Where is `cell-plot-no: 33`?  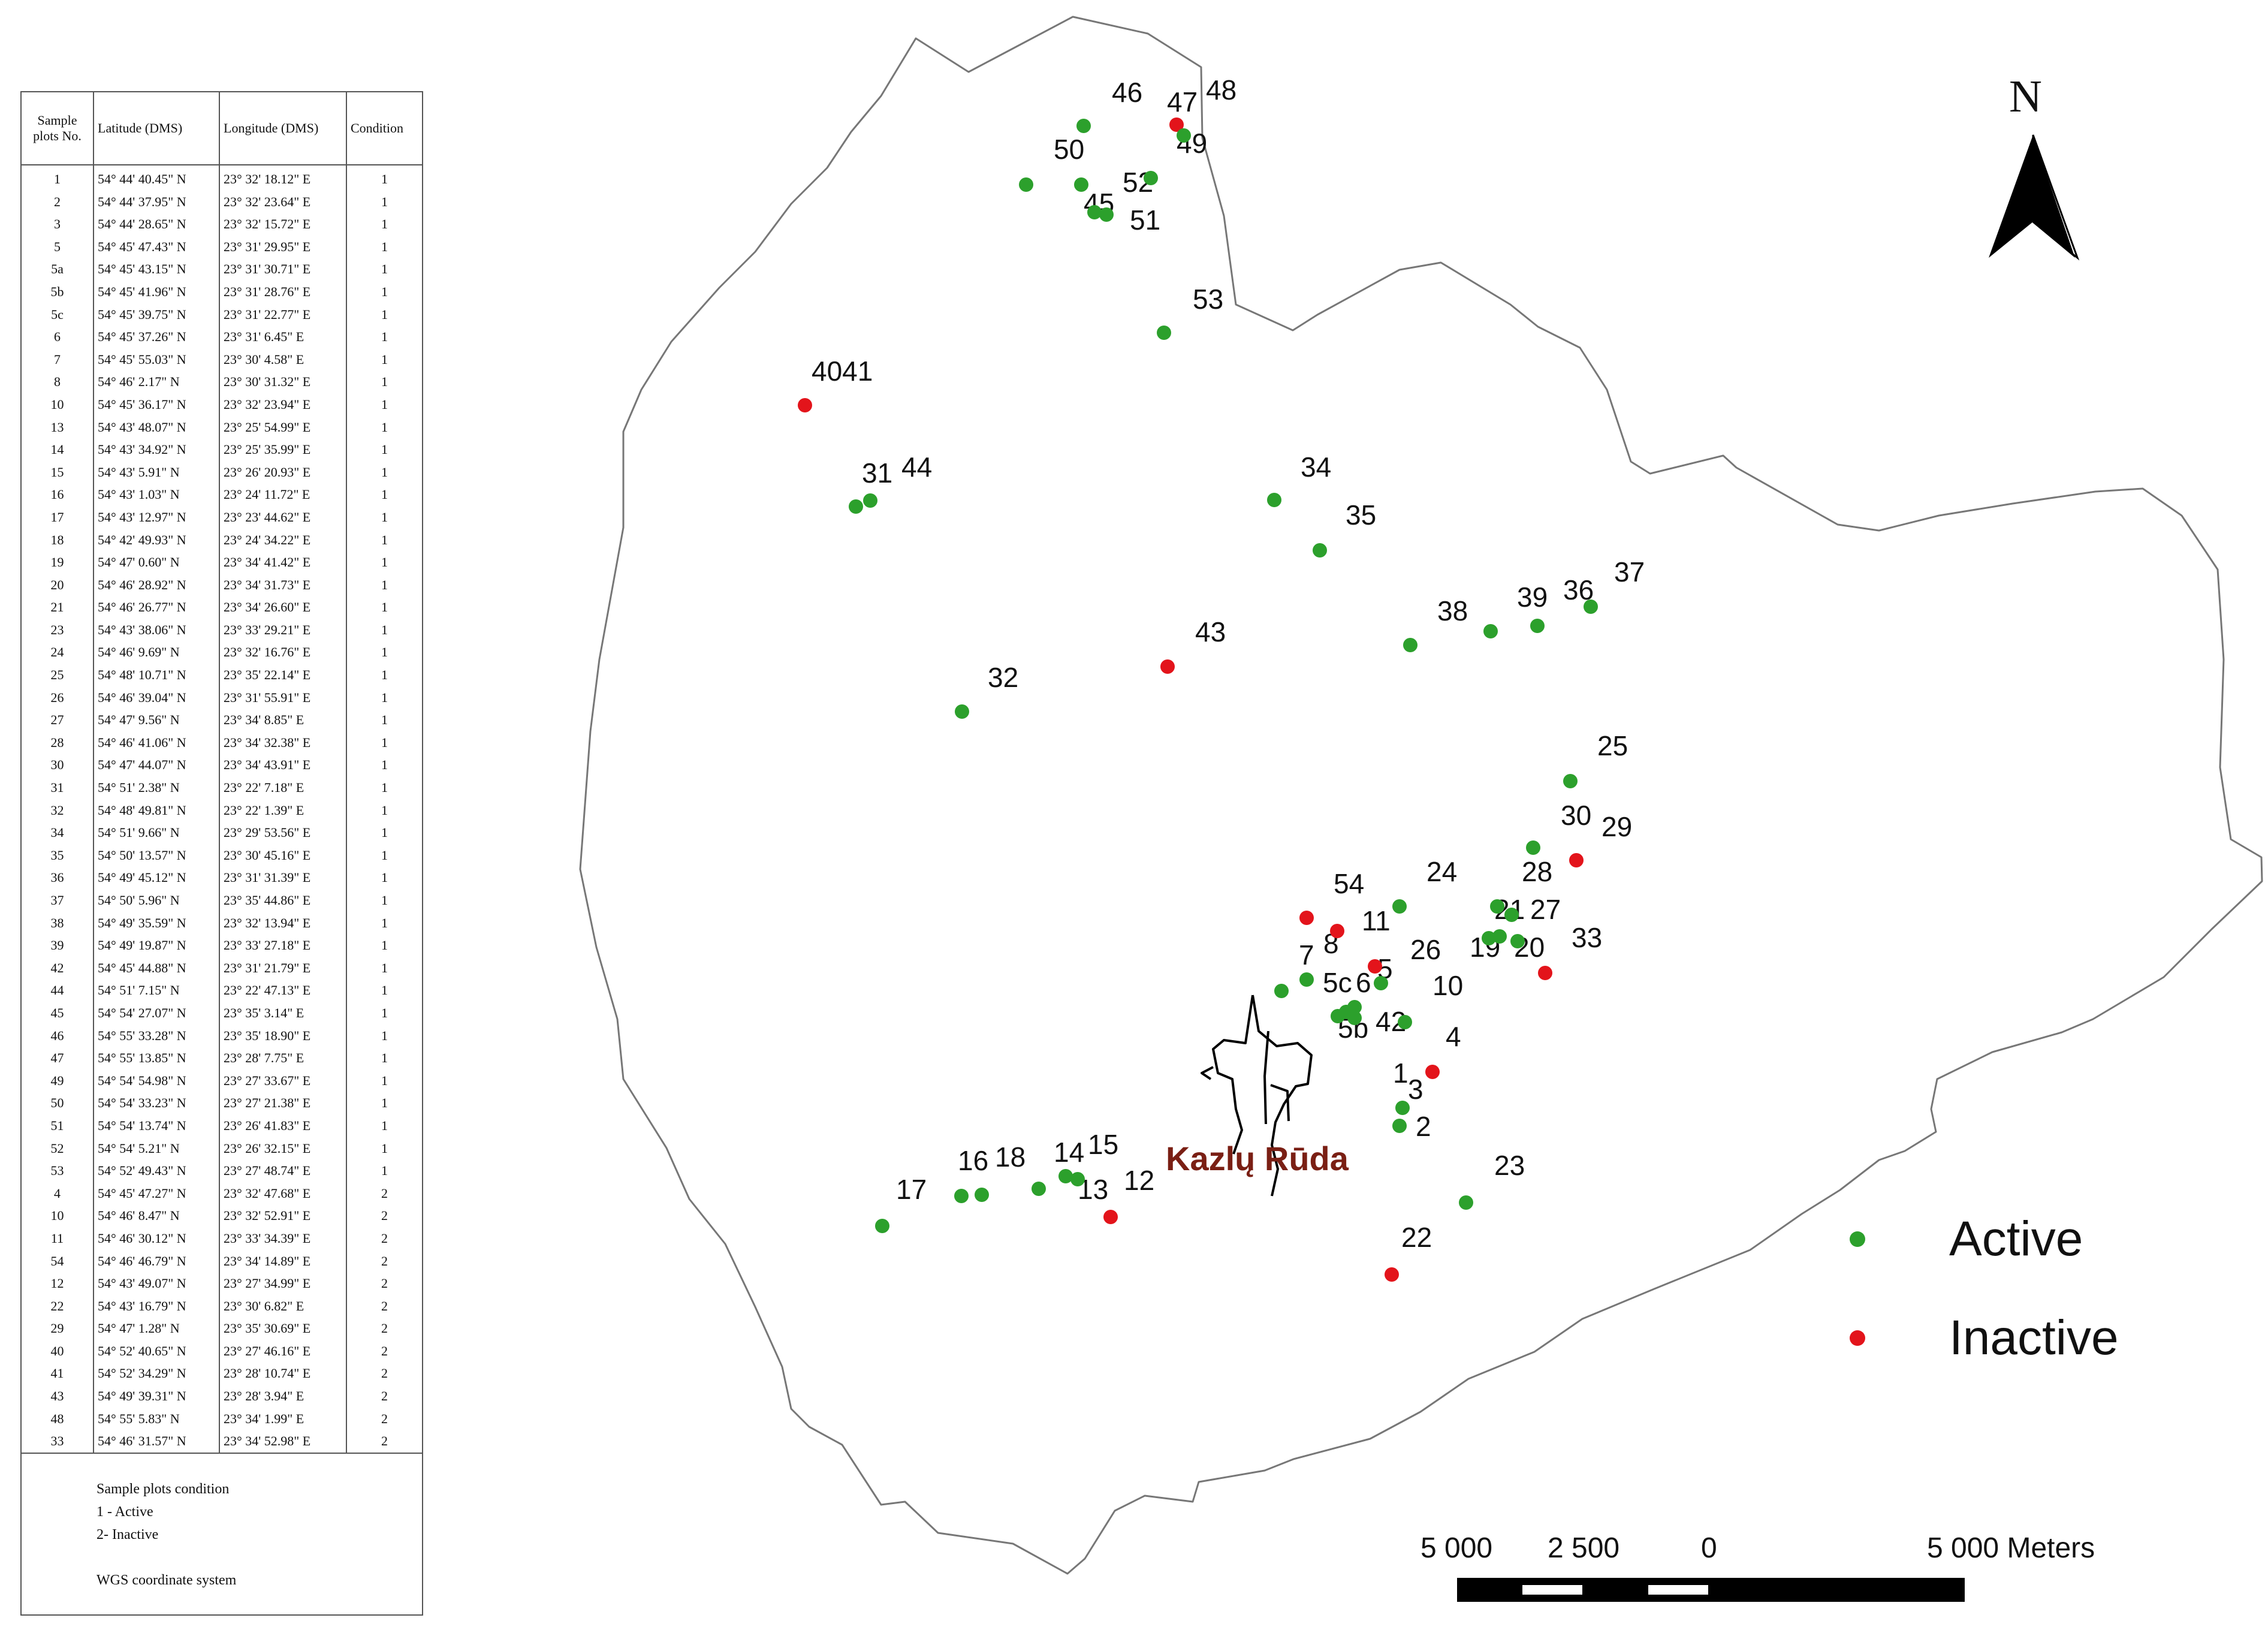
cell-plot-no: 33 is located at coordinates (58, 1441).